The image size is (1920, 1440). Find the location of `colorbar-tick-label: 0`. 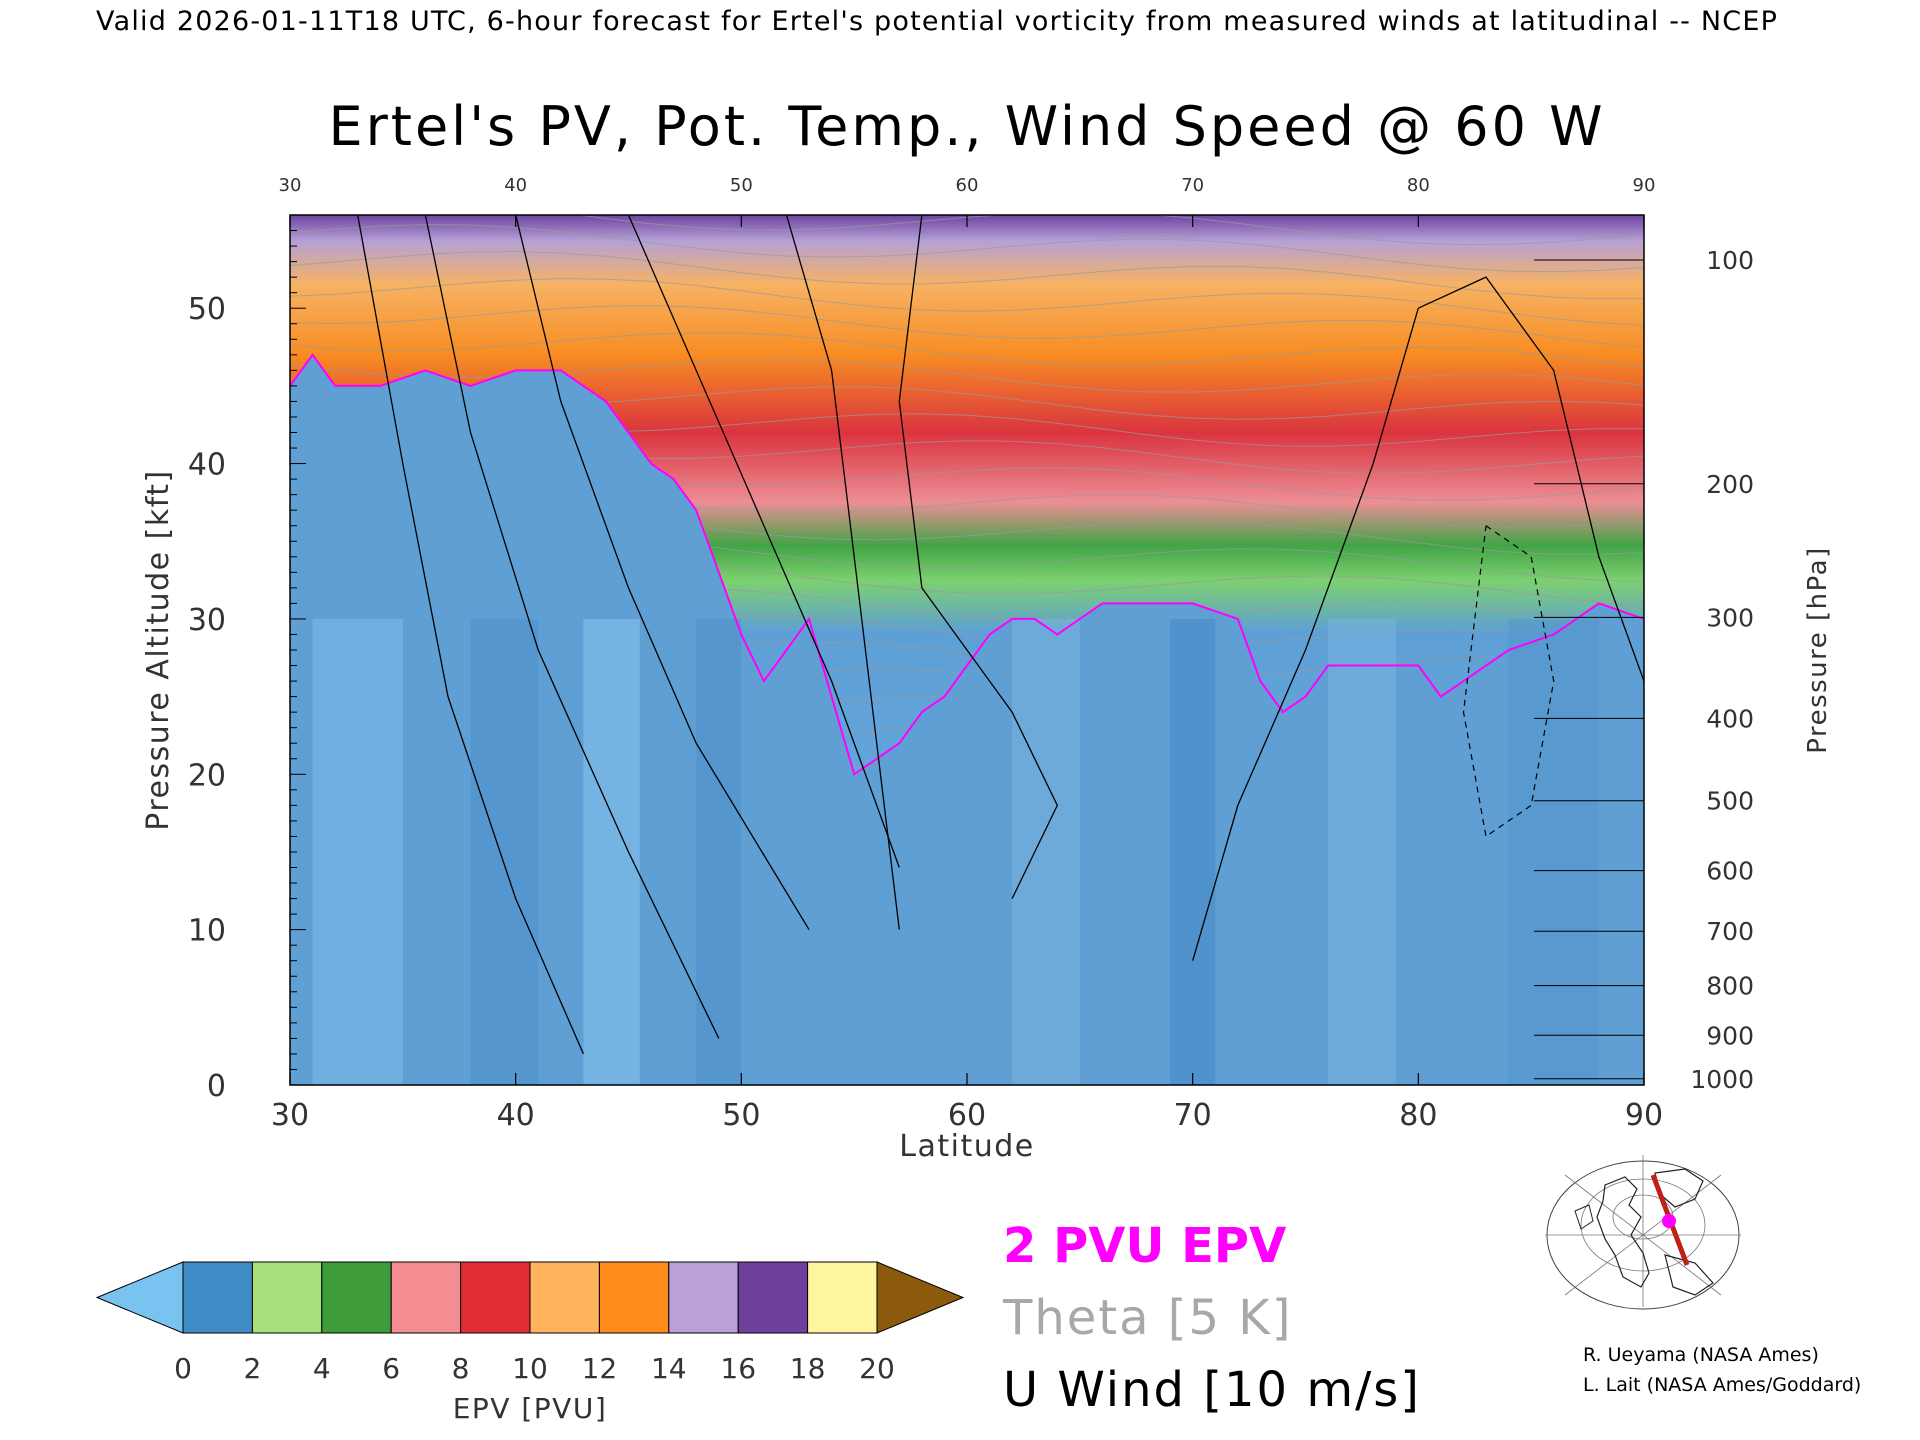

colorbar-tick-label: 0 is located at coordinates (183, 1368).